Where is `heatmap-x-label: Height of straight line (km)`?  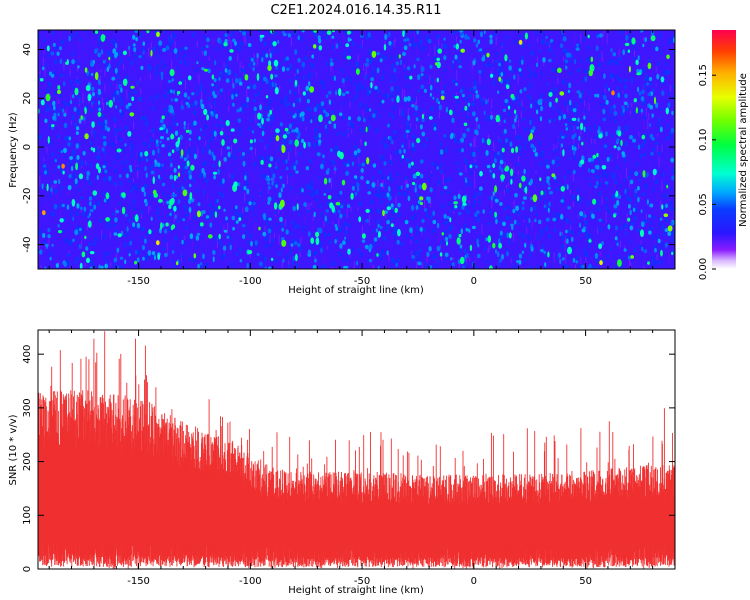
heatmap-x-label: Height of straight line (km) is located at coordinates (356, 290).